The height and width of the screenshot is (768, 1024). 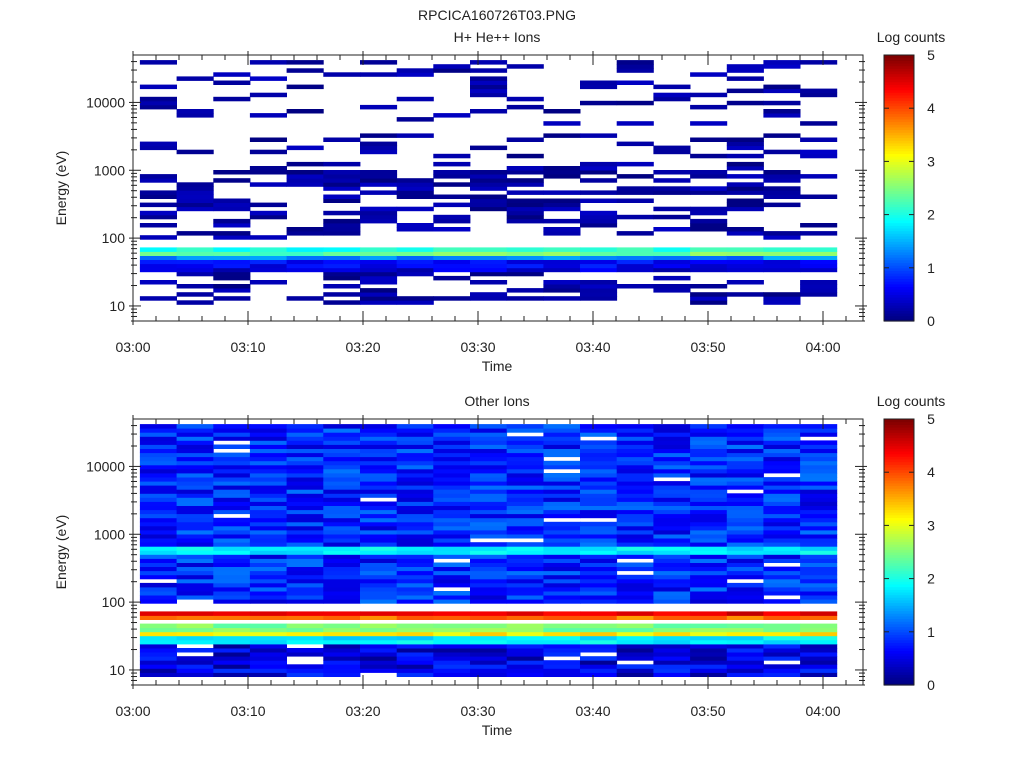 I want to click on colorbar-tick-label: 1, so click(x=931, y=632).